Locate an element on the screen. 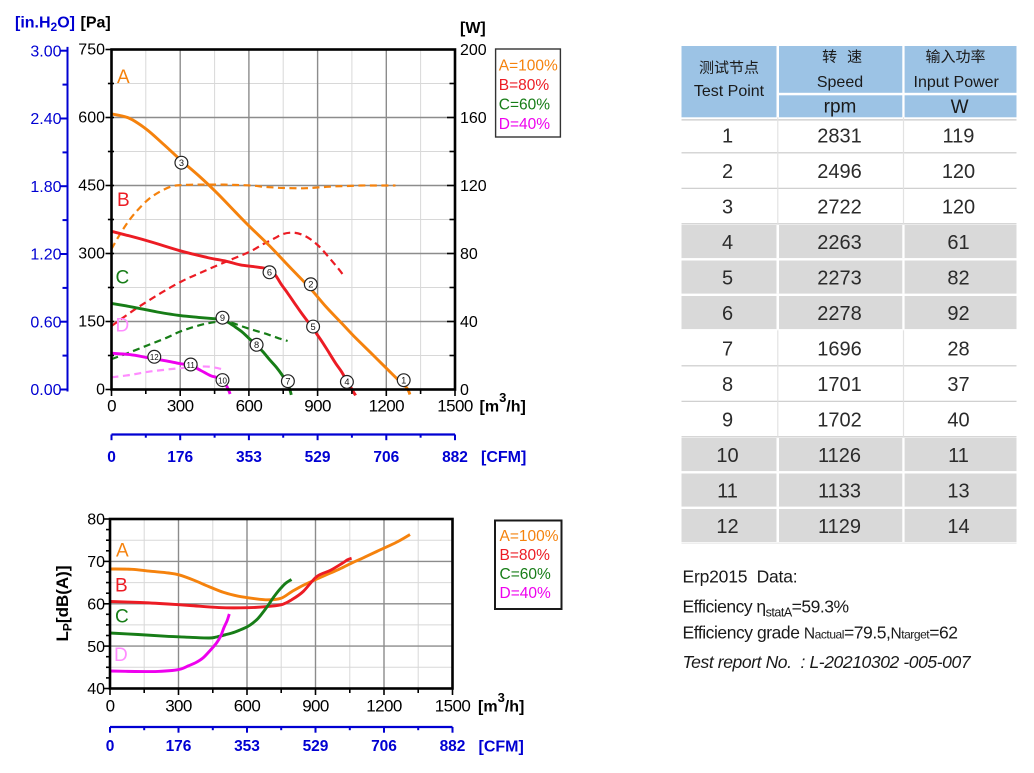  svg-text: 3.00 is located at coordinates (45, 51).